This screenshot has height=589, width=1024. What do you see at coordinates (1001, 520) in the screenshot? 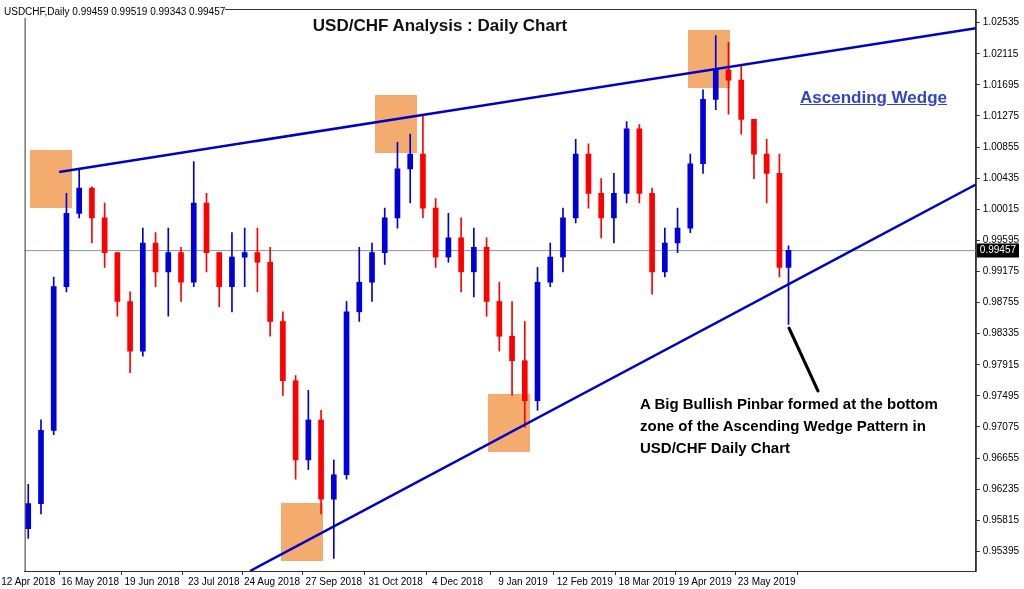
I see `y-tick-label: 0.95815` at bounding box center [1001, 520].